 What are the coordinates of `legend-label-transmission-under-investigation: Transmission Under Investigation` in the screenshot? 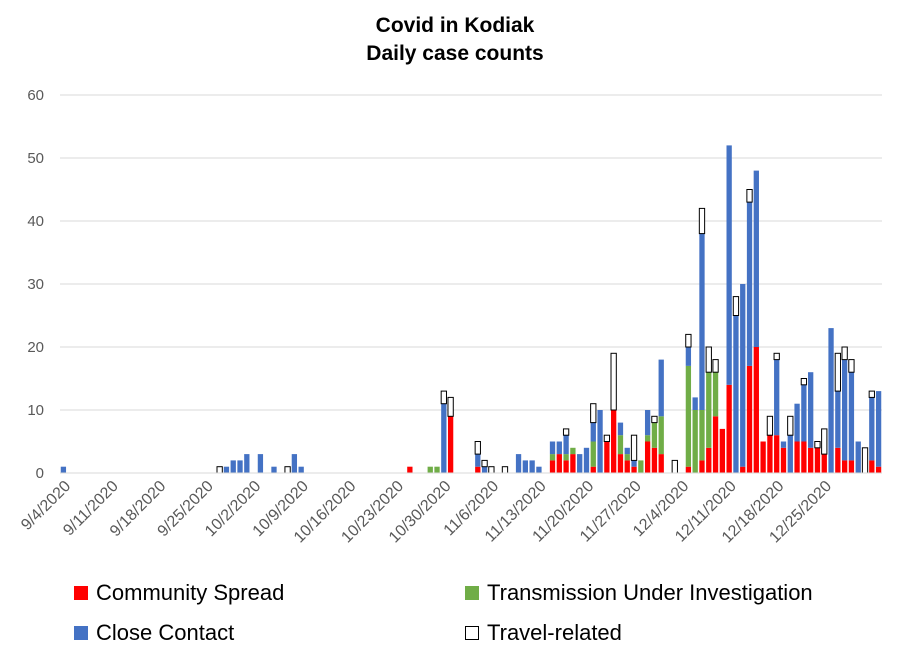 It's located at (650, 592).